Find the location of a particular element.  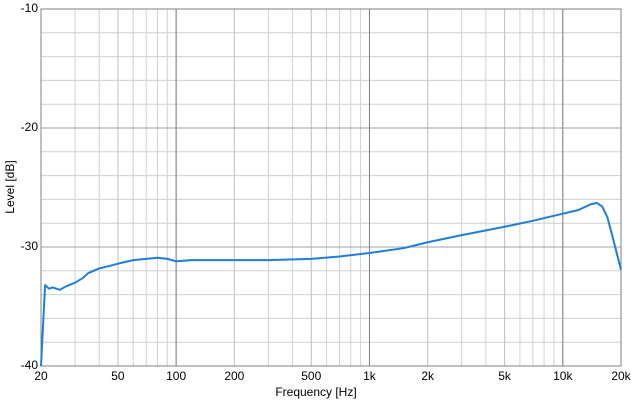

x-tick-label: 2k is located at coordinates (428, 376).